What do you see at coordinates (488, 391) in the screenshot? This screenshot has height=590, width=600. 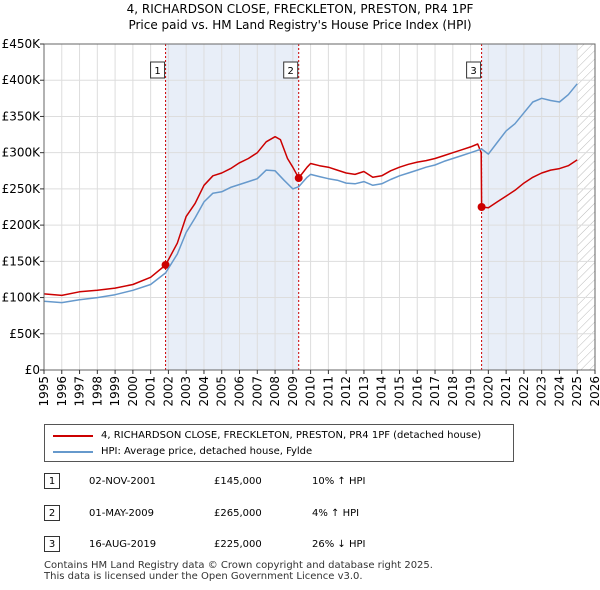 I see `x-tick-label: 2020` at bounding box center [488, 391].